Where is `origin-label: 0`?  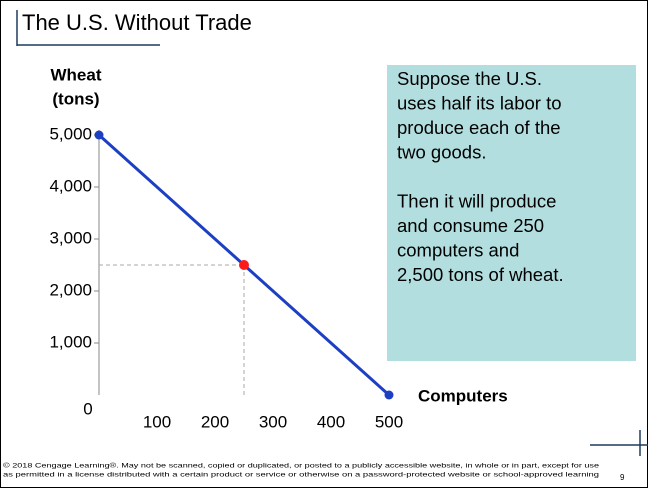
origin-label: 0 is located at coordinates (87, 408).